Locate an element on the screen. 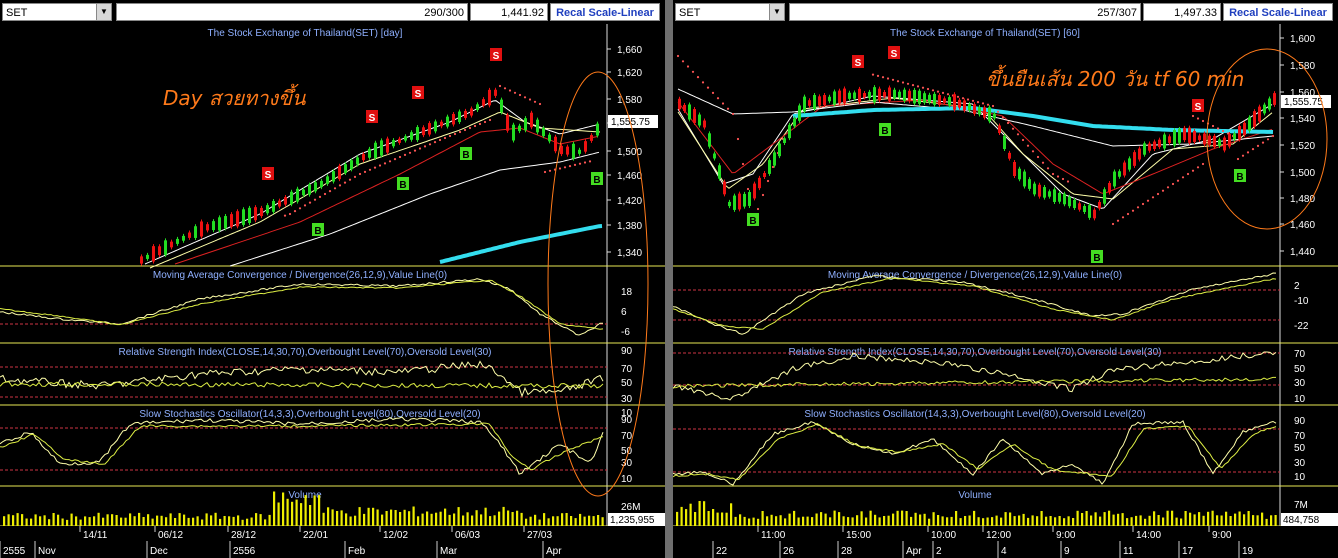 The width and height of the screenshot is (1338, 558). buy-signal-label: B is located at coordinates (465, 155).